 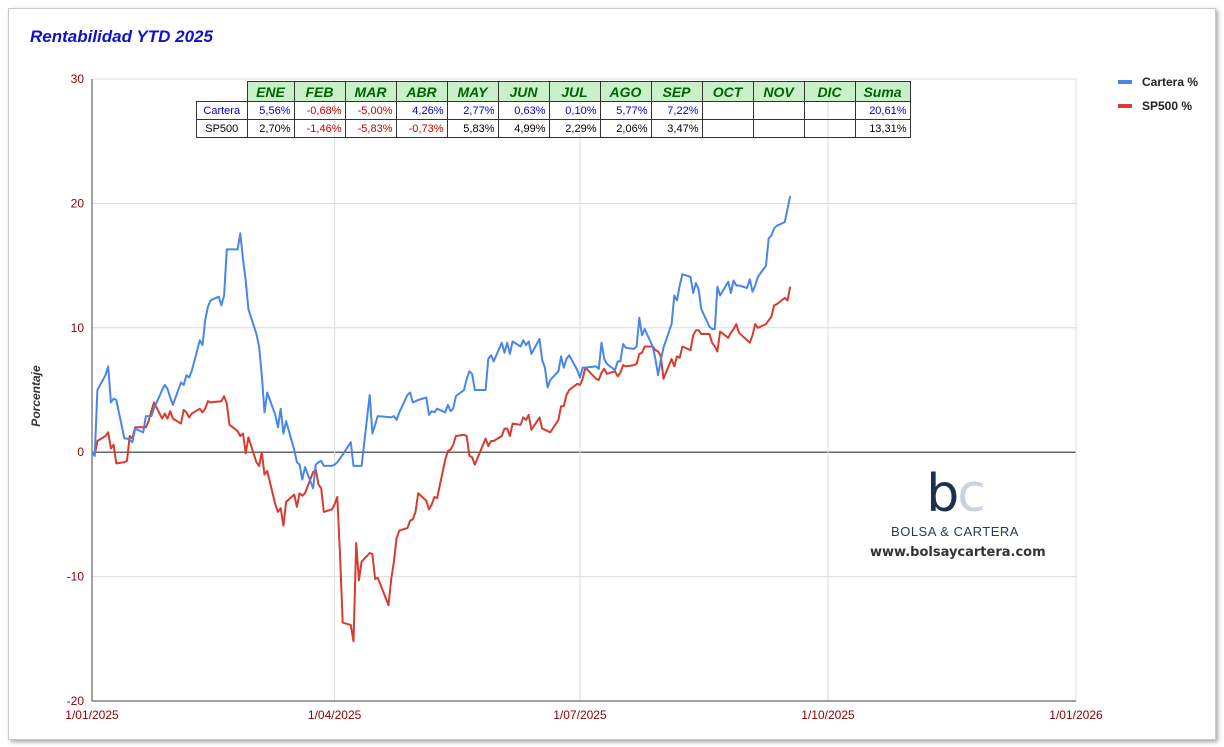 I want to click on table-cell: -1,46%, so click(x=319, y=128).